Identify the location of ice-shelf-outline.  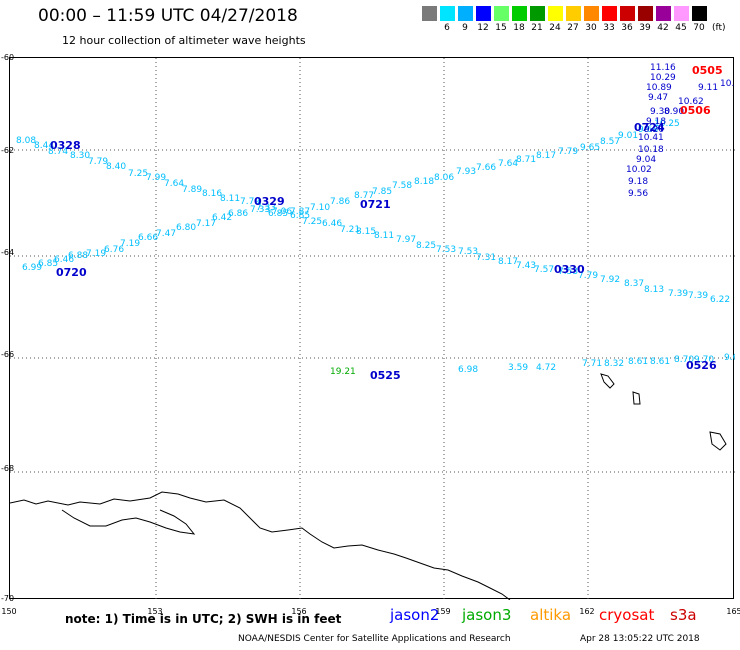
(128, 522).